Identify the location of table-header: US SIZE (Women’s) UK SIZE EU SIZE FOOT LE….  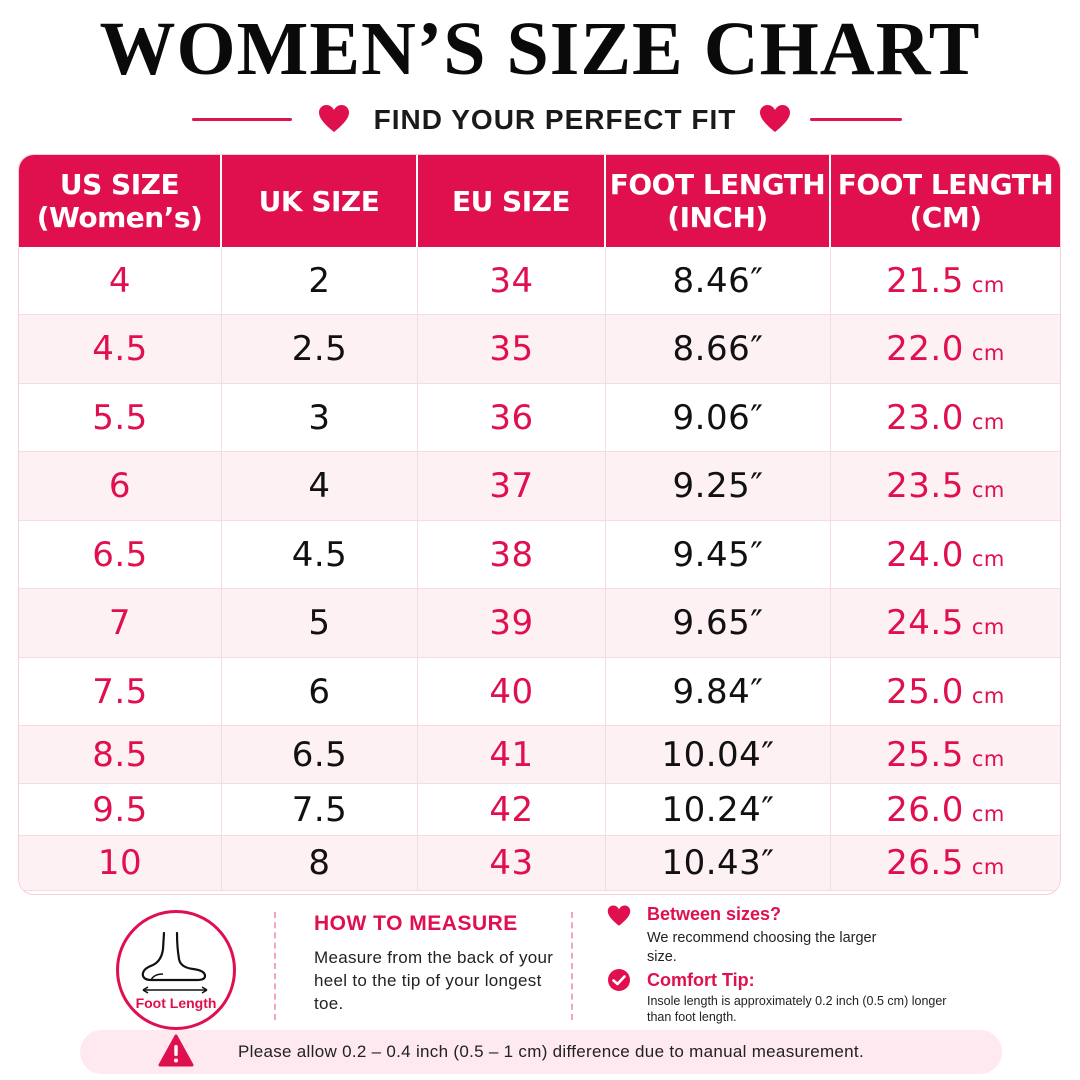
(539, 201).